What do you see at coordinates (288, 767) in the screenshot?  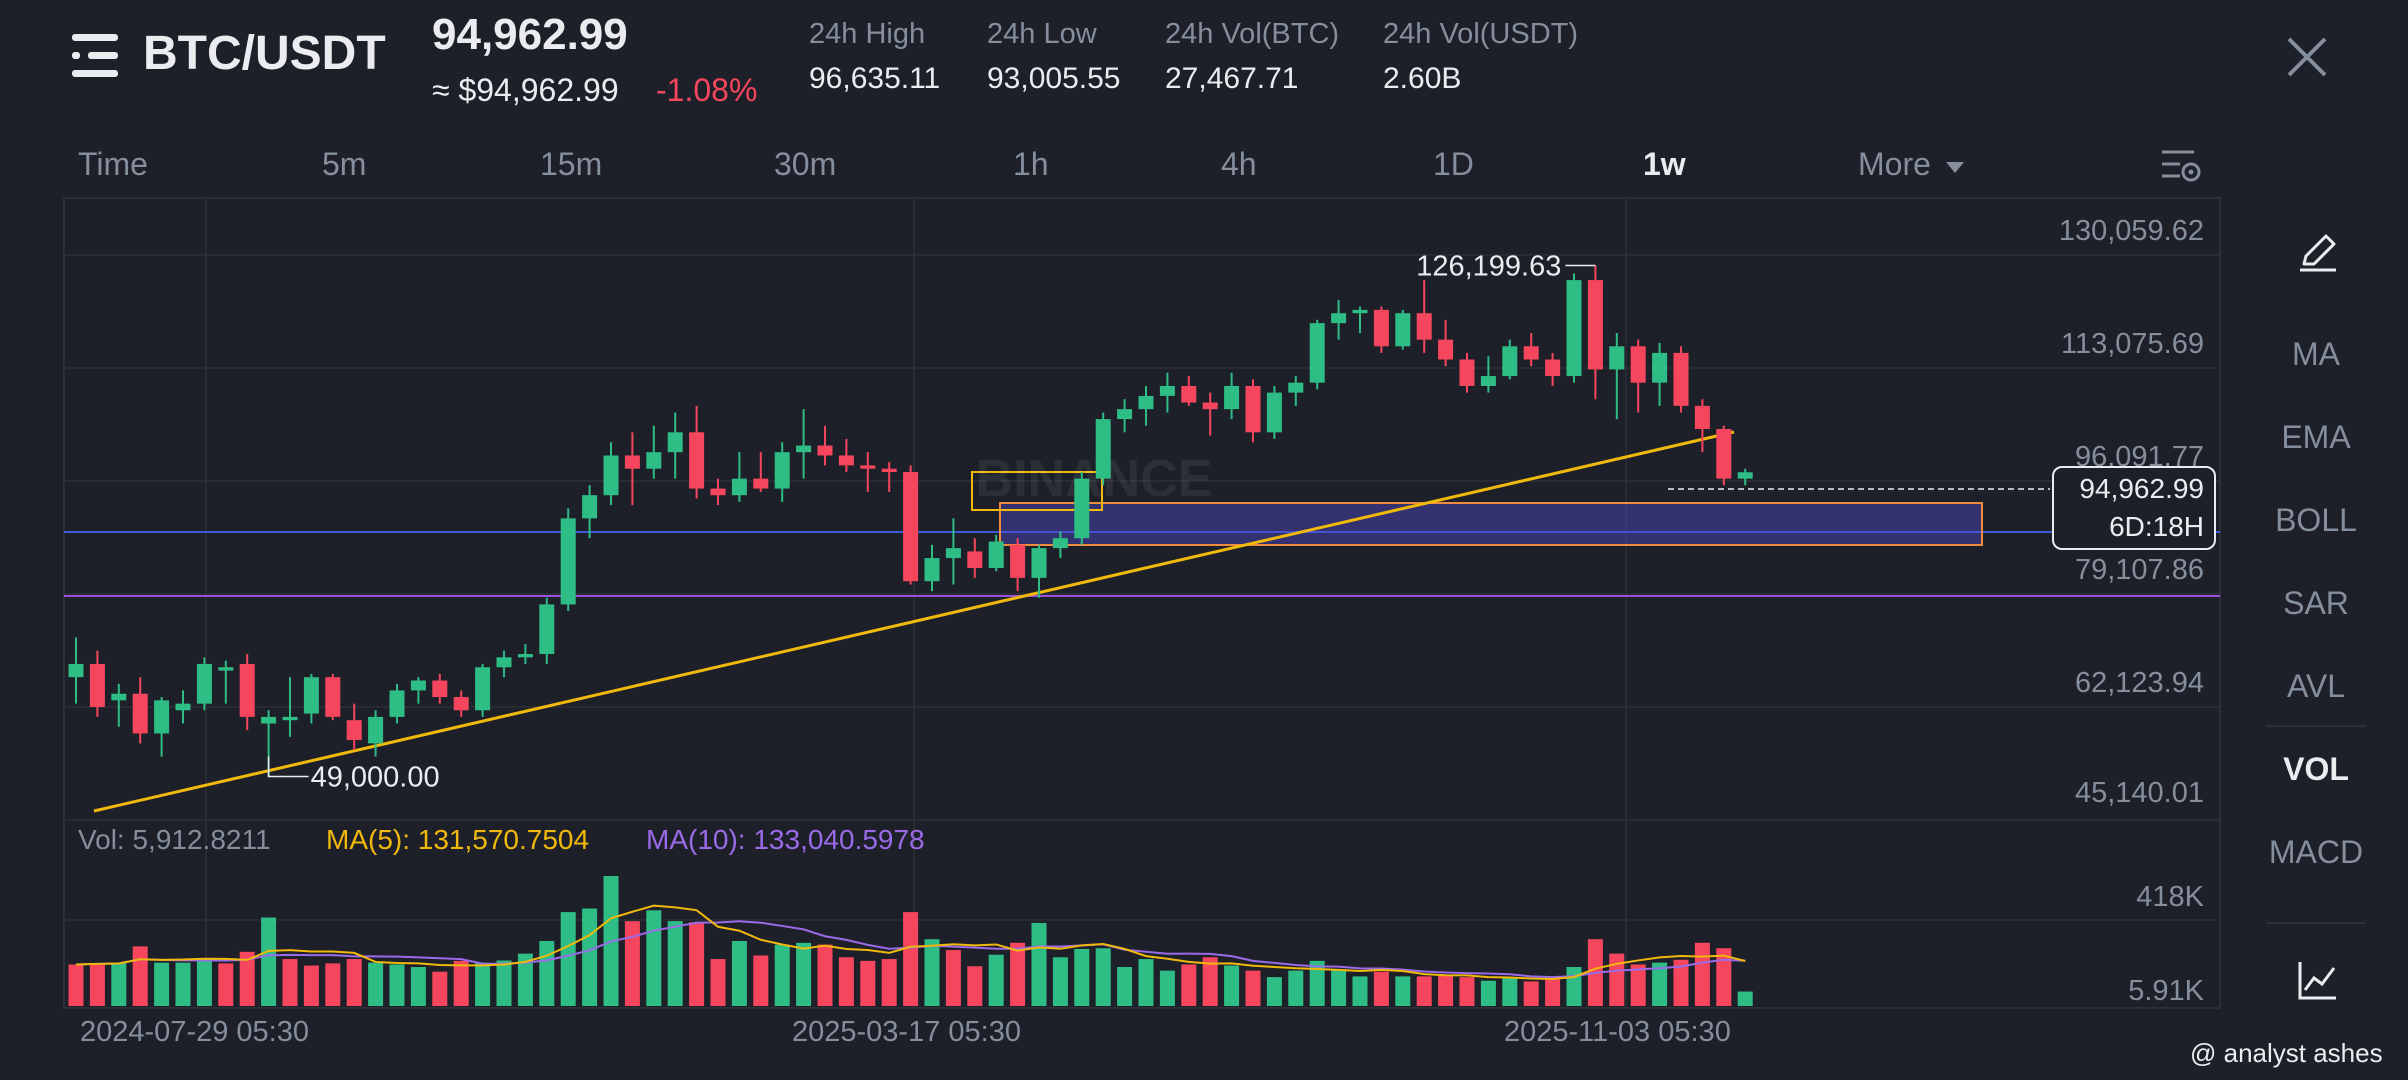 I see `low-marker-line` at bounding box center [288, 767].